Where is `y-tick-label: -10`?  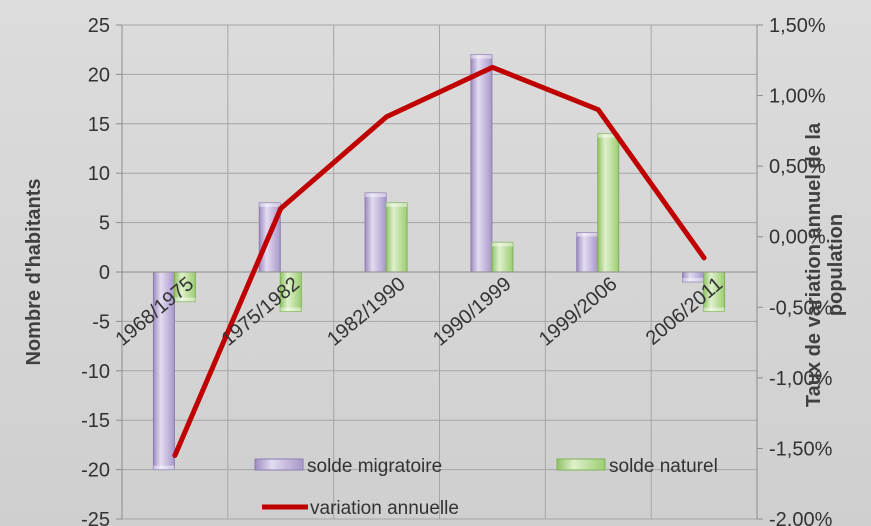
y-tick-label: -10 is located at coordinates (95, 372).